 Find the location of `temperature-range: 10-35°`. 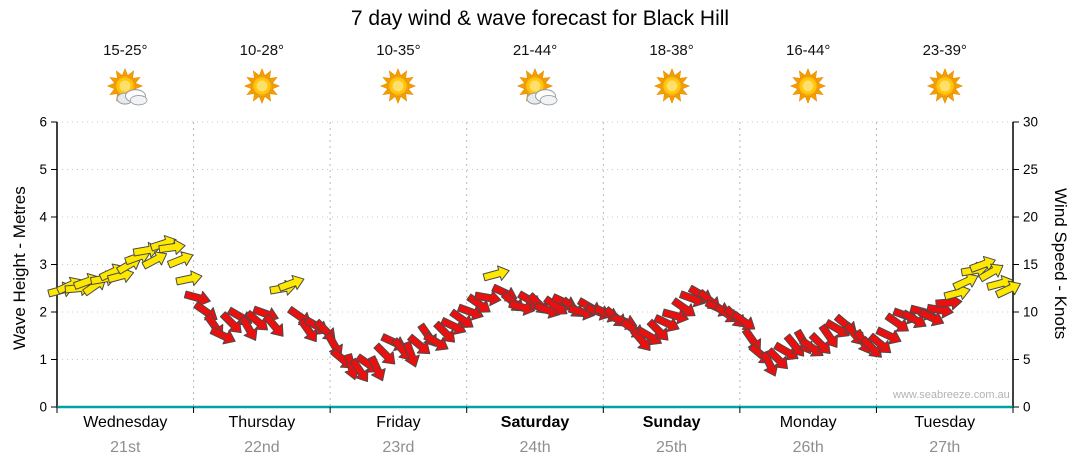

temperature-range: 10-35° is located at coordinates (398, 50).